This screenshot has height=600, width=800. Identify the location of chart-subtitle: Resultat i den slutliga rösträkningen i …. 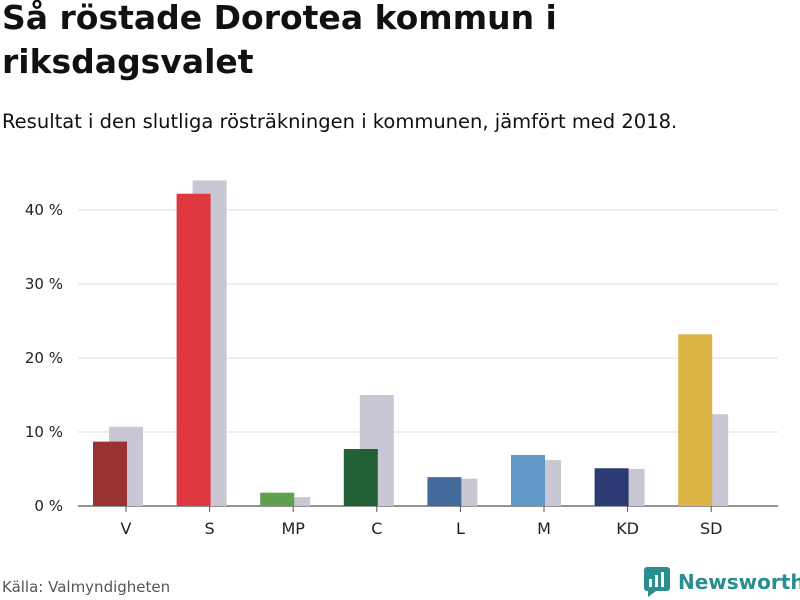
(340, 121).